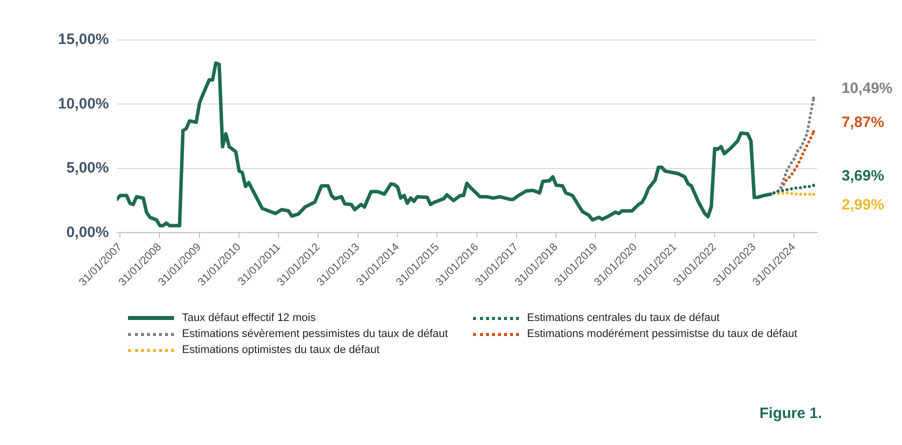  What do you see at coordinates (315, 334) in the screenshot?
I see `legend-label: Estimations sévèrement pessimistes du taux de défaut` at bounding box center [315, 334].